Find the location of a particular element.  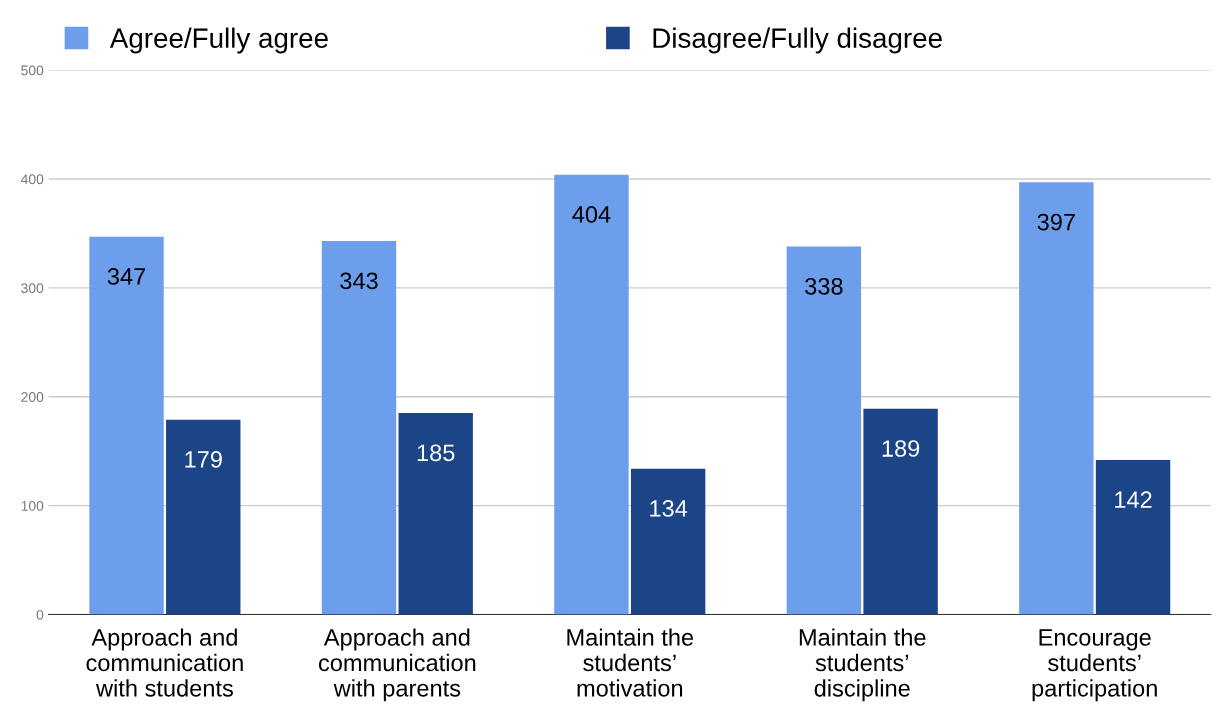

data-label: 404 is located at coordinates (591, 214).